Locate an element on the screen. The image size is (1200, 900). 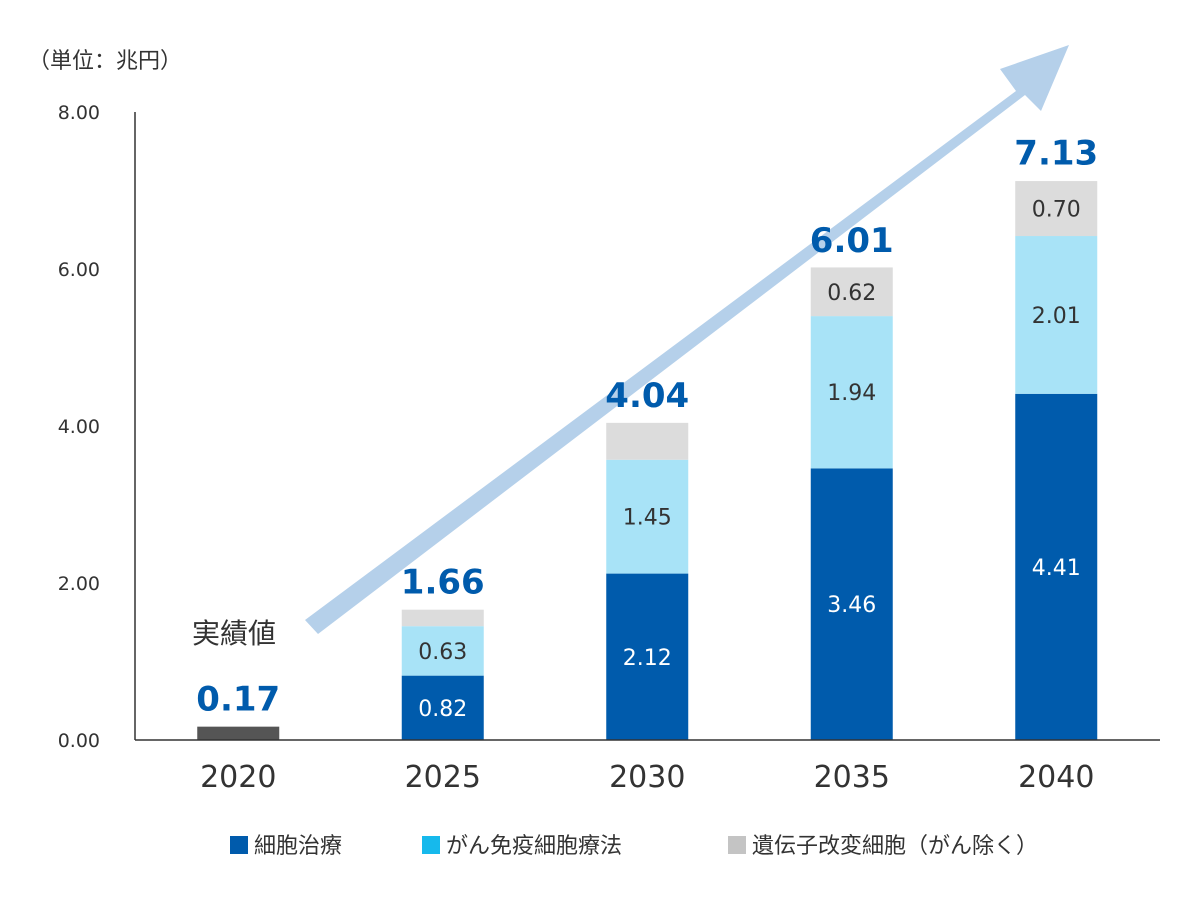
x-tick-label: 2025 is located at coordinates (443, 777).